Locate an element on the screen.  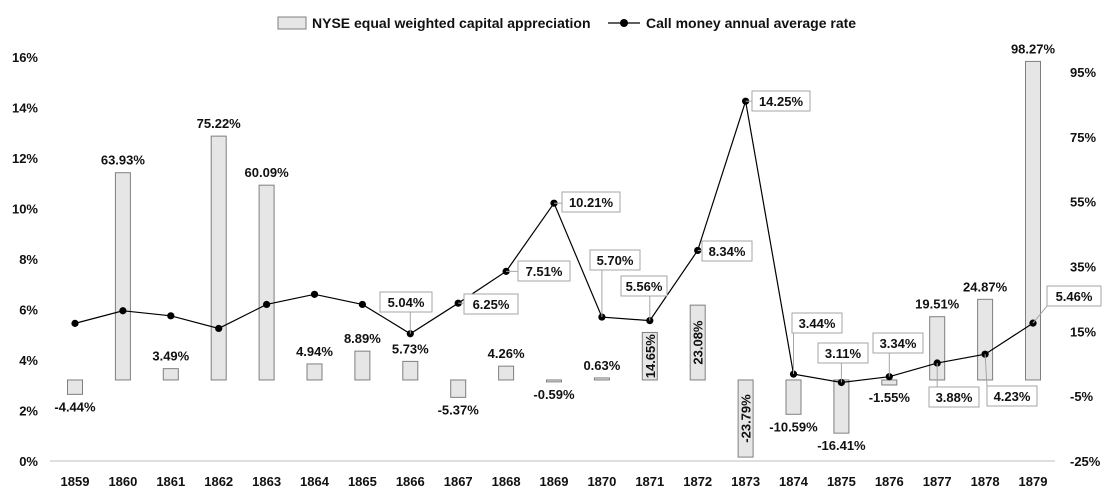
bar-data-label: -4.44% is located at coordinates (75, 406).